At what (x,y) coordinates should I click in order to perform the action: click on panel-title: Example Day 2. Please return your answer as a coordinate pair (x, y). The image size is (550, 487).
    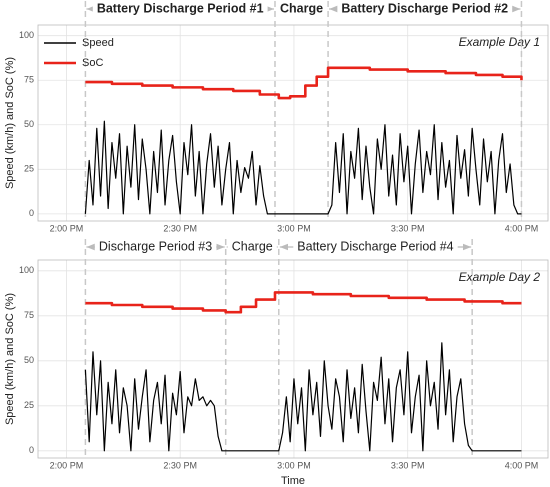
    Looking at the image, I should click on (500, 277).